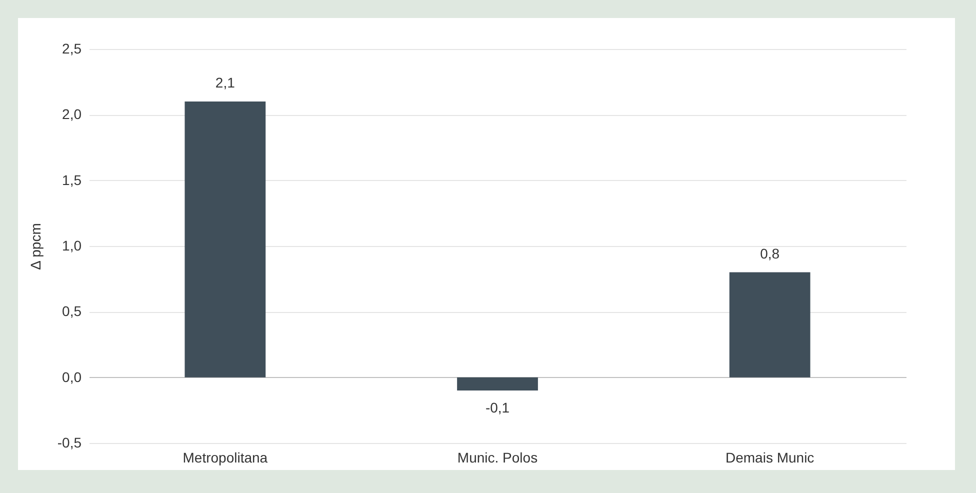  Describe the element at coordinates (770, 253) in the screenshot. I see `data-label: 0,8` at that location.